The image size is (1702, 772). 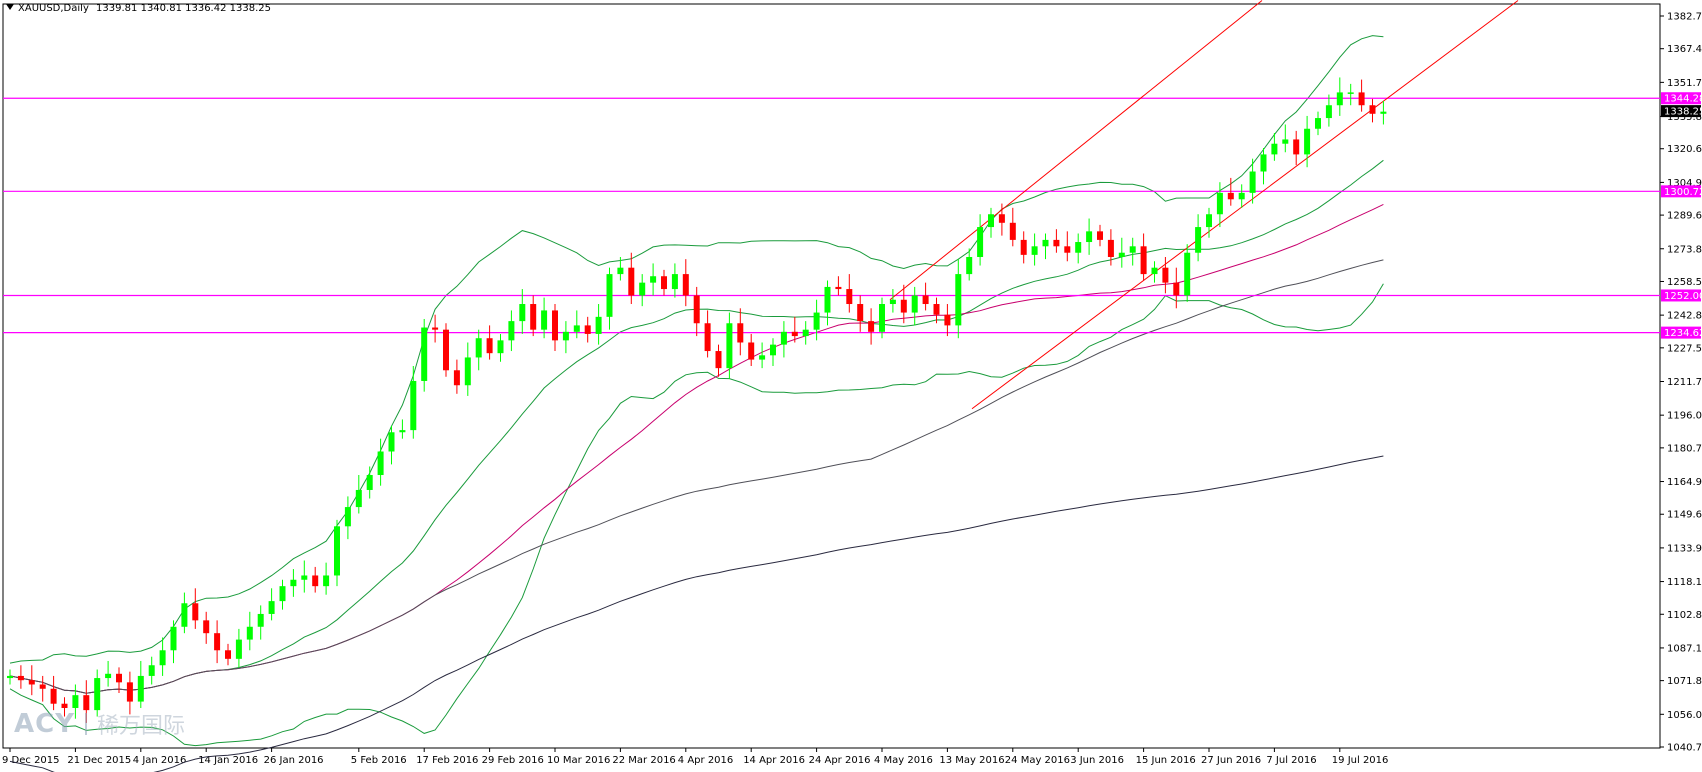 What do you see at coordinates (1291, 760) in the screenshot?
I see `x-tick-label: 7 Jul 2016` at bounding box center [1291, 760].